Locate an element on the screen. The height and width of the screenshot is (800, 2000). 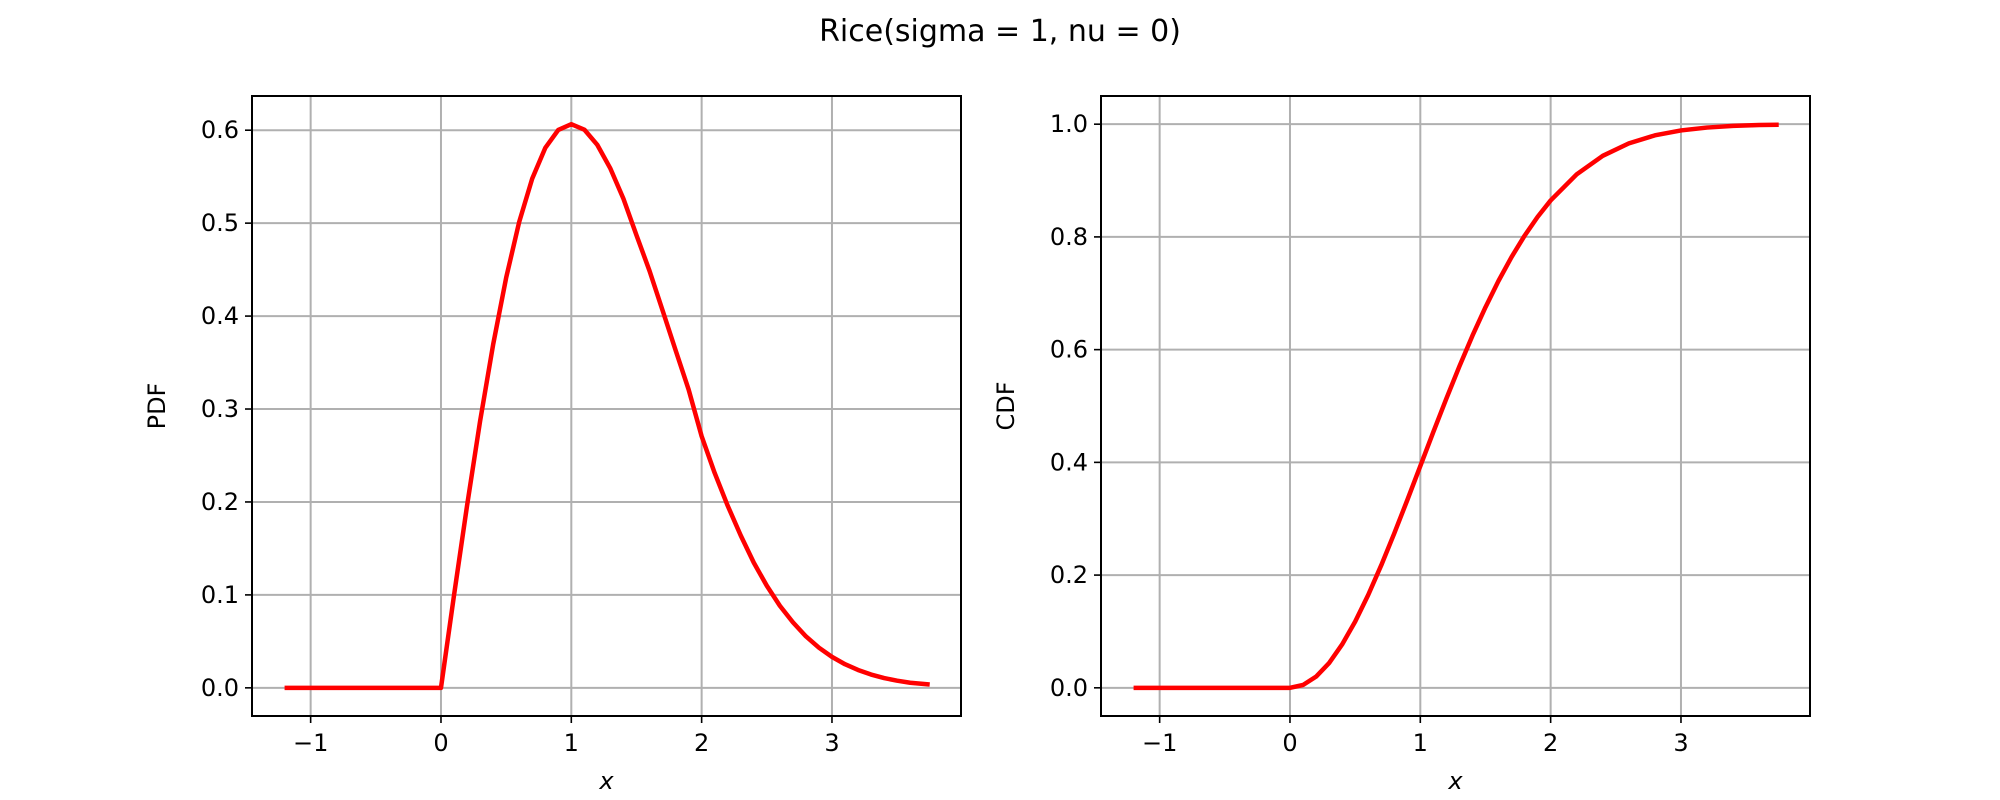
pdf-x-tick-label: 3 is located at coordinates (831, 743).